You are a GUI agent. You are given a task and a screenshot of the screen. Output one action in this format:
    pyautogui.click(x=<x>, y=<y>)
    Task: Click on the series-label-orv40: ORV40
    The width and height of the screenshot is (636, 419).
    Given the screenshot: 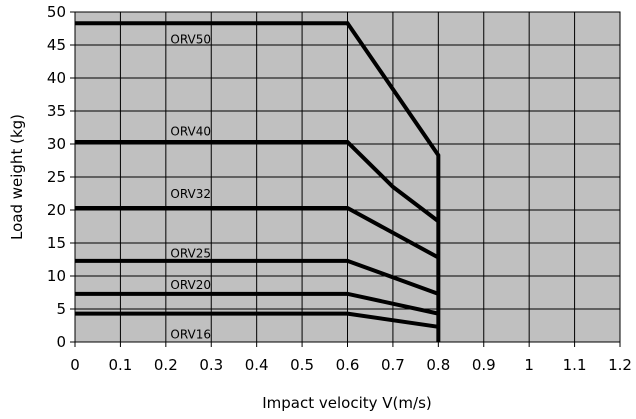 What is the action you would take?
    pyautogui.click(x=190, y=131)
    